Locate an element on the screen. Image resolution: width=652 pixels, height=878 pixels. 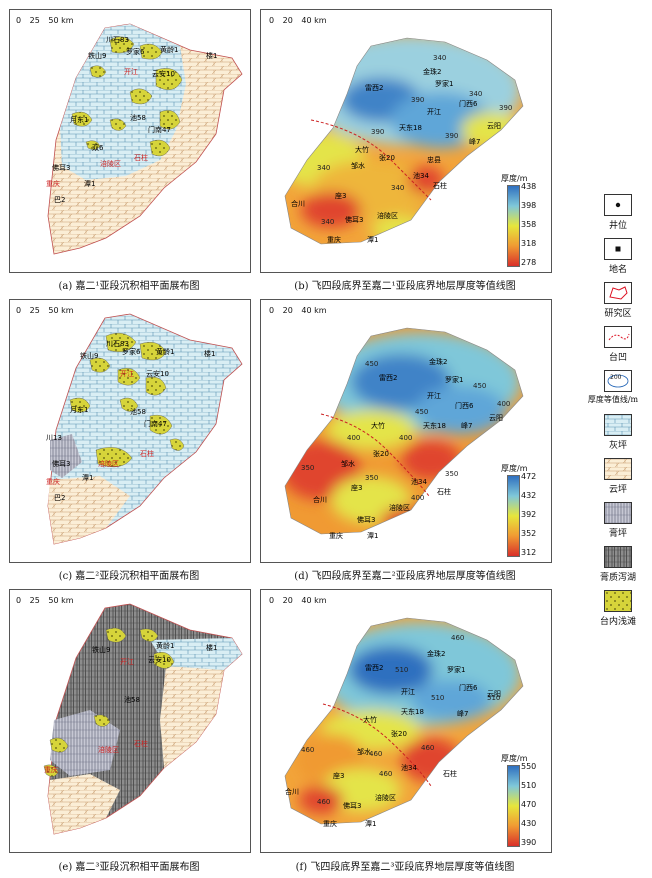
colorbar-b is located at coordinates (513, 226).